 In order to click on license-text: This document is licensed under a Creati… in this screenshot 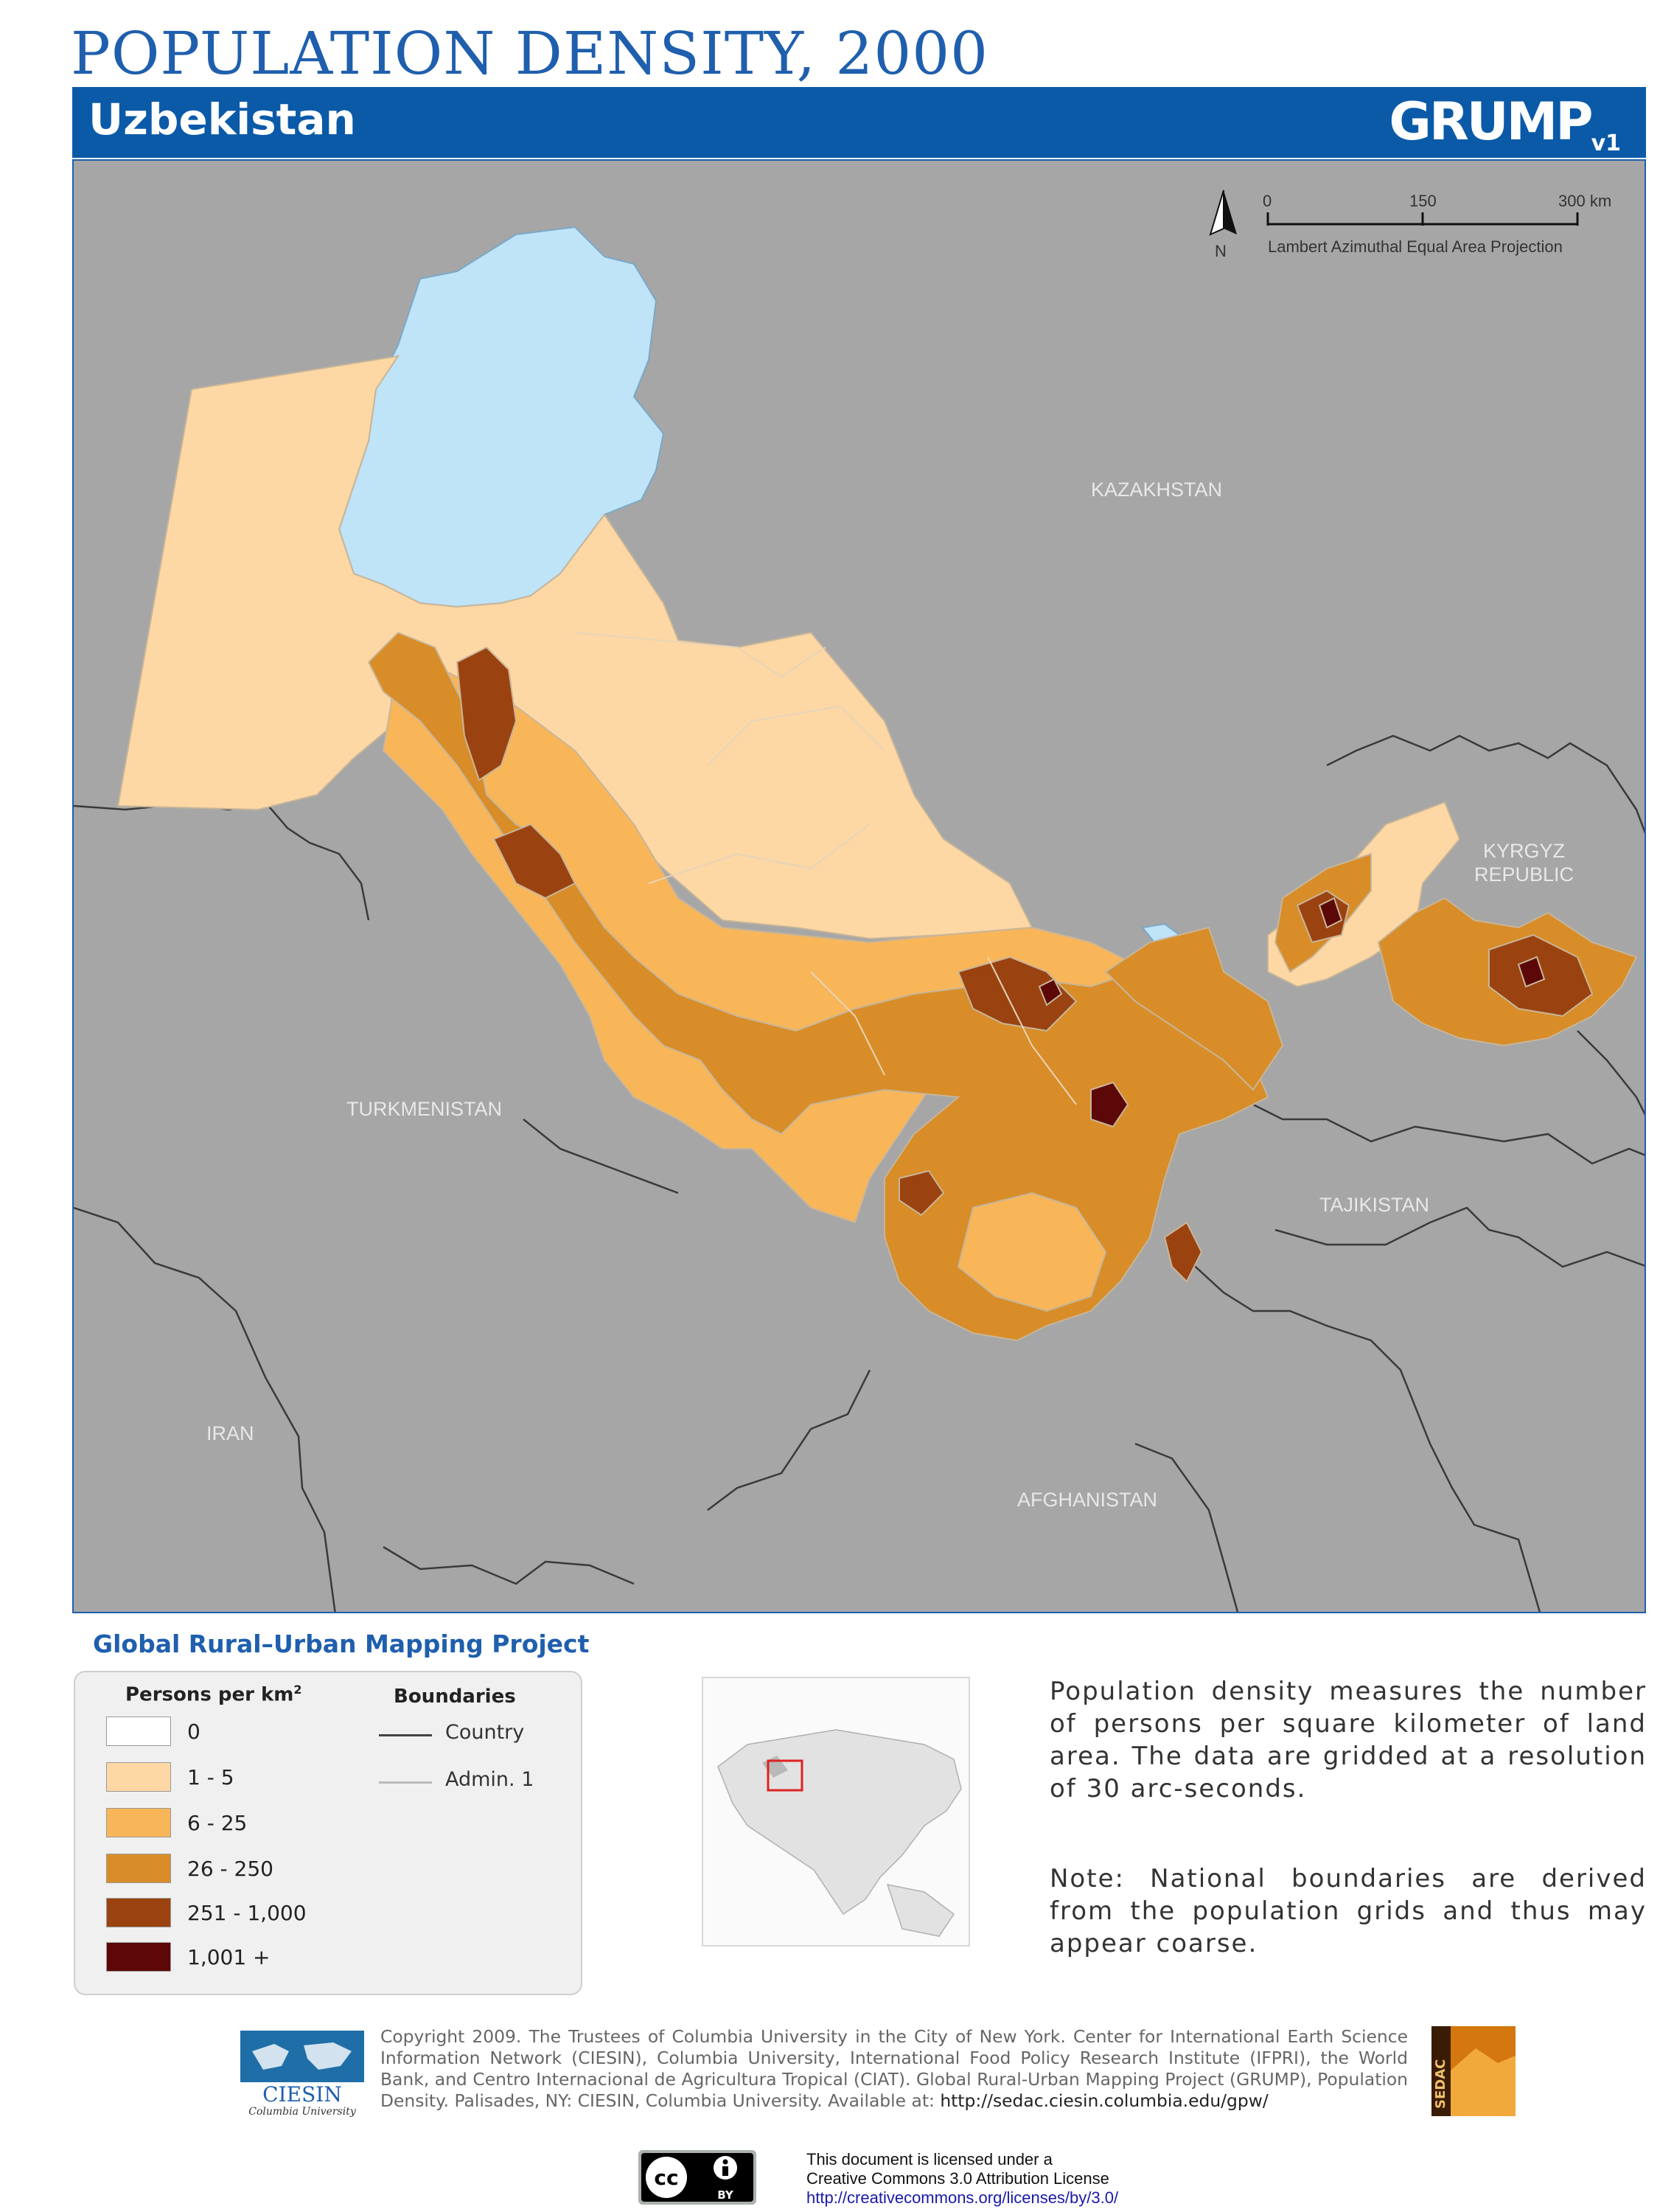, I will do `click(962, 2179)`.